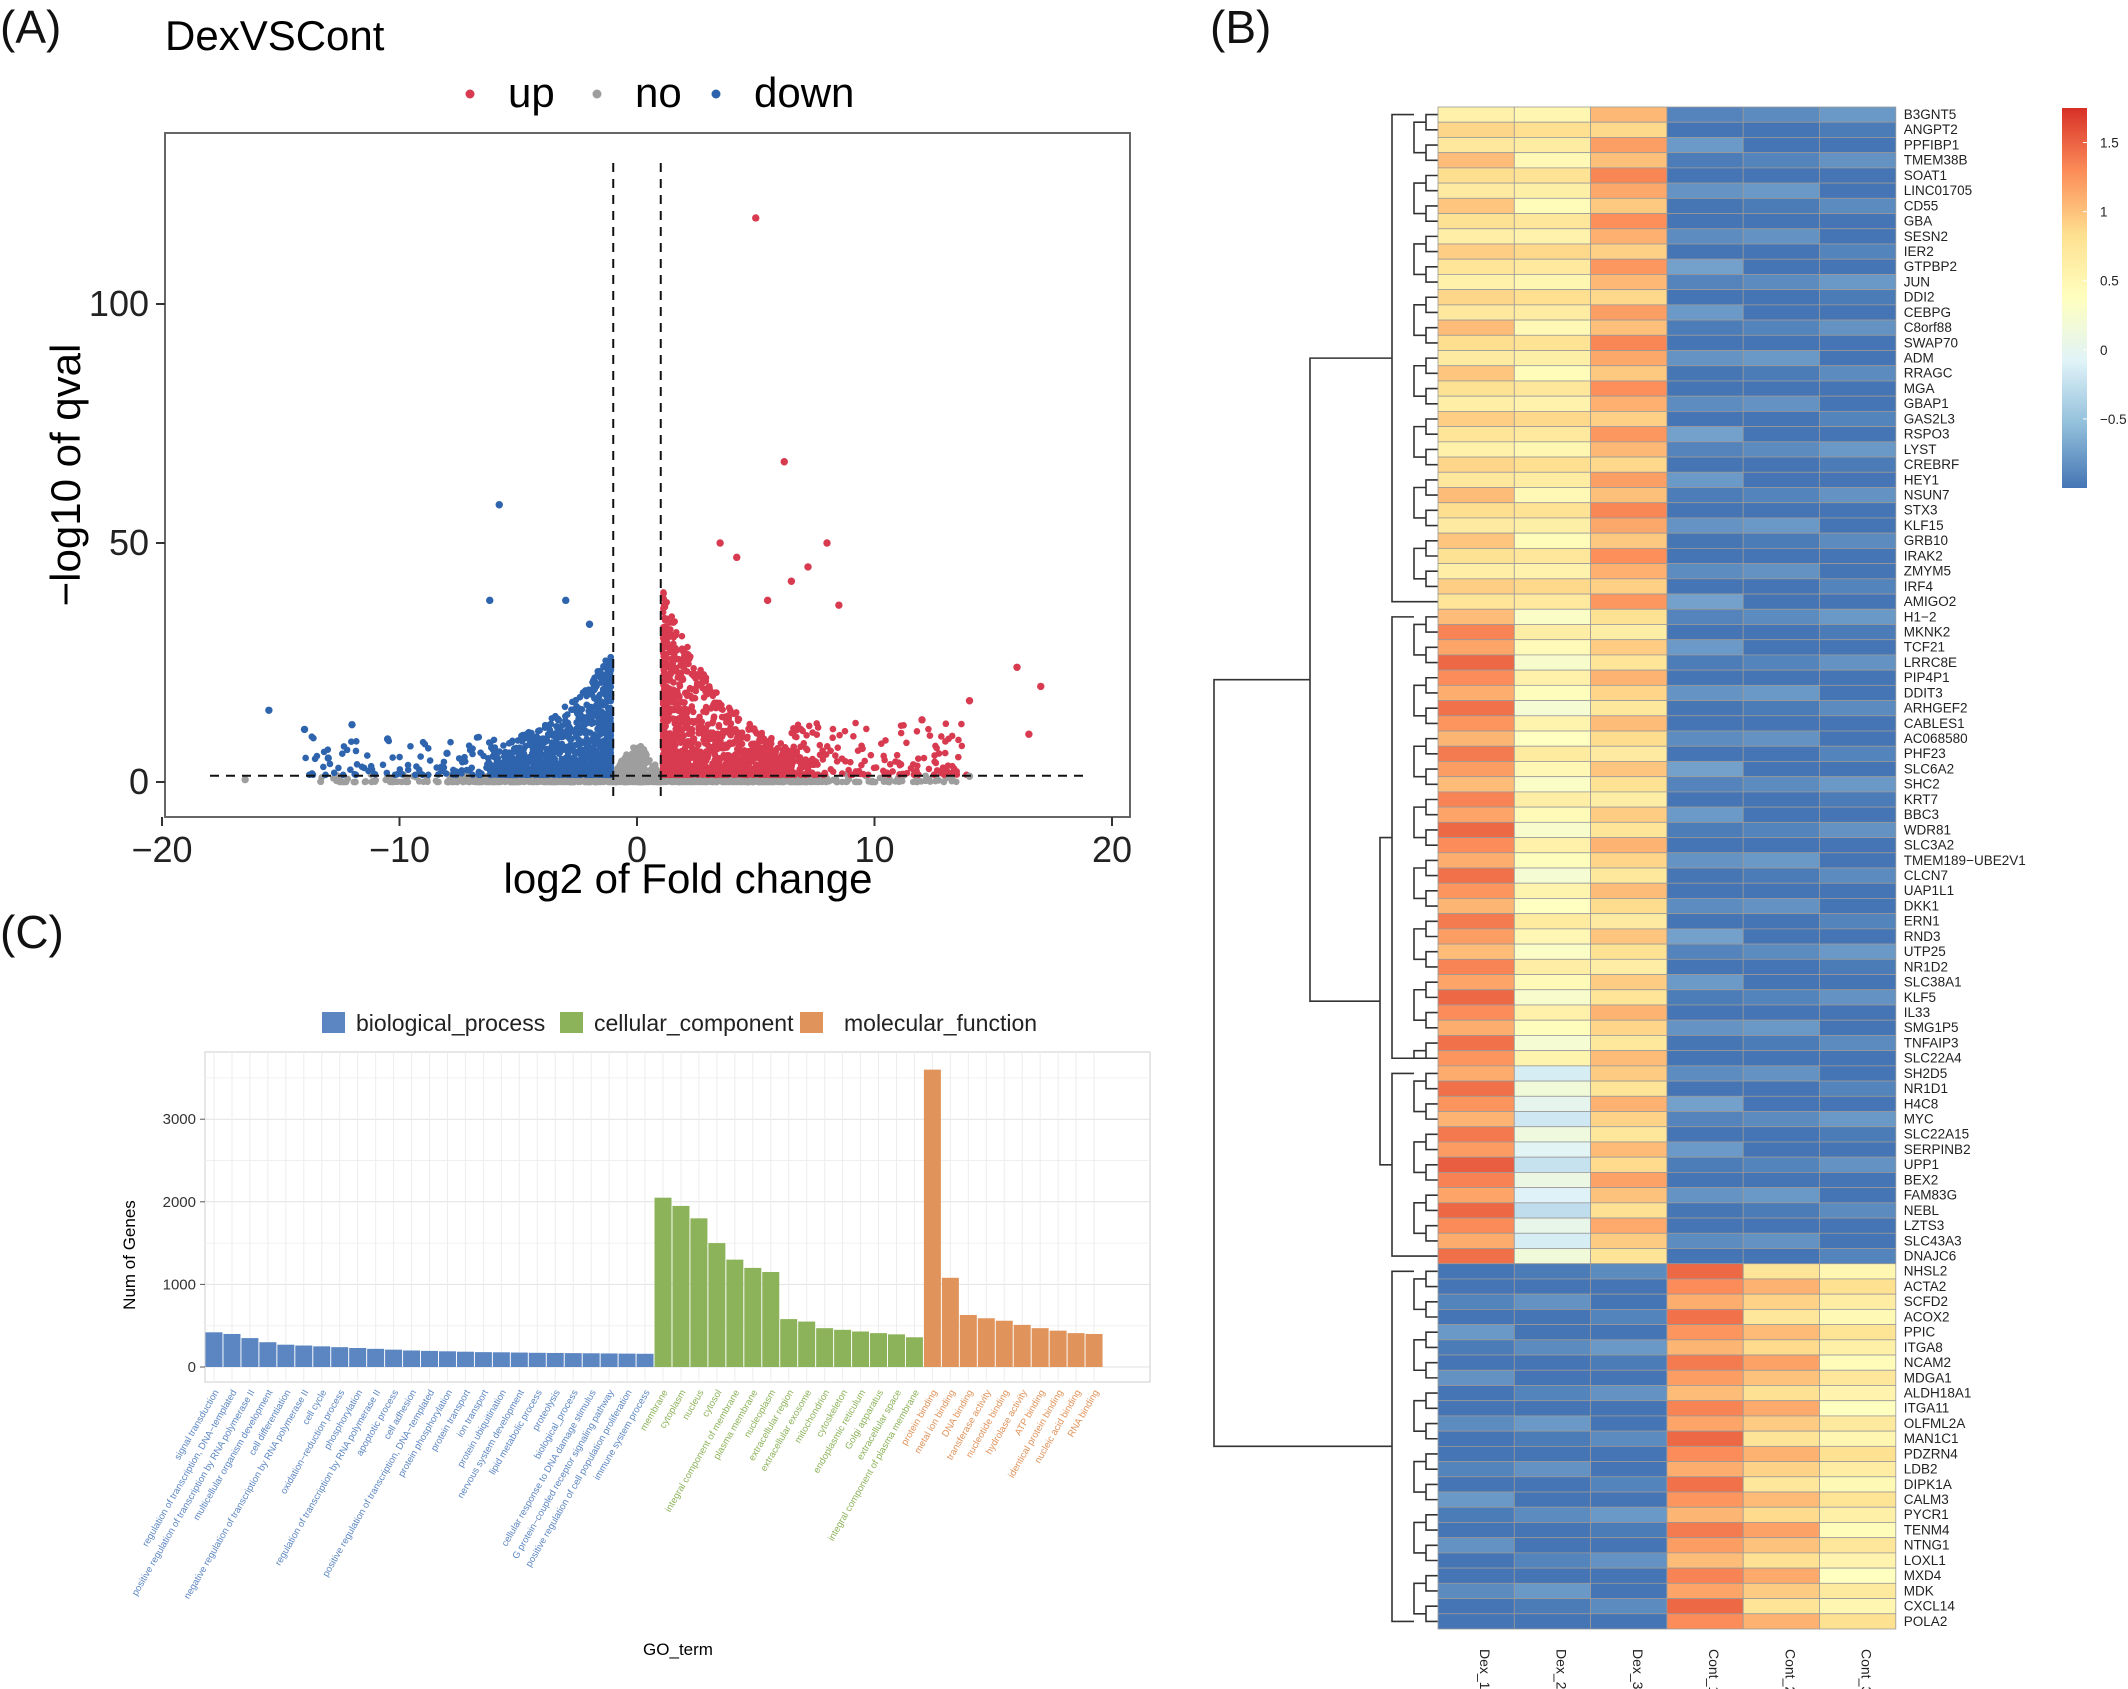 The height and width of the screenshot is (1689, 2128). I want to click on row-label: MDK, so click(1919, 1590).